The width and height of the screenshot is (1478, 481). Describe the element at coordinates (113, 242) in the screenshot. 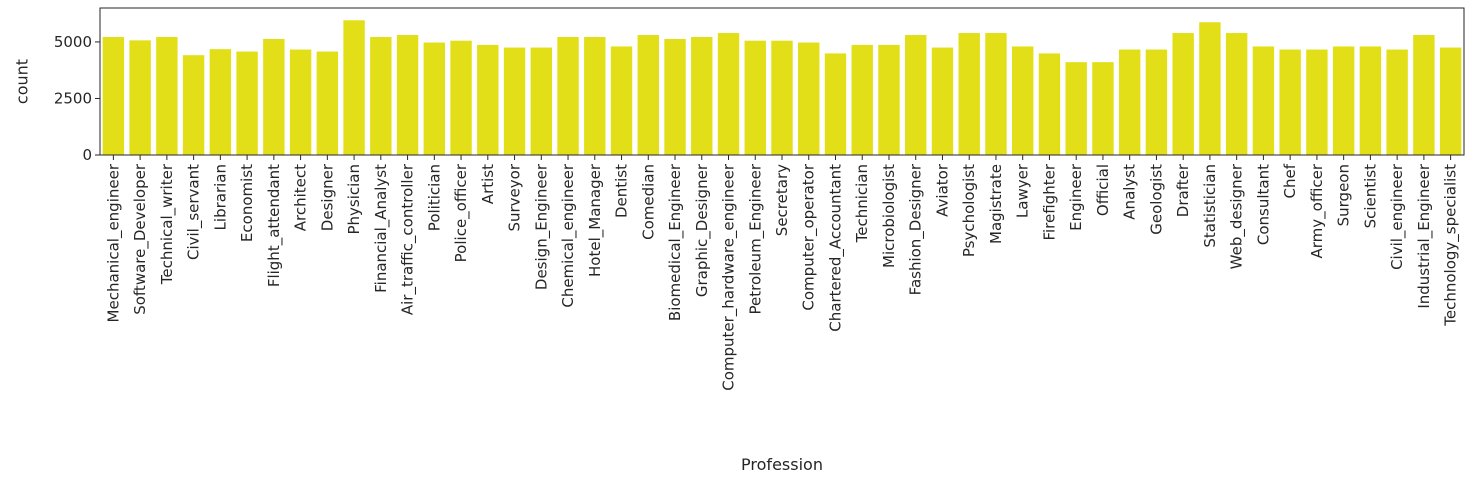

I see `x-tick-label: Mechanical_engineer` at that location.